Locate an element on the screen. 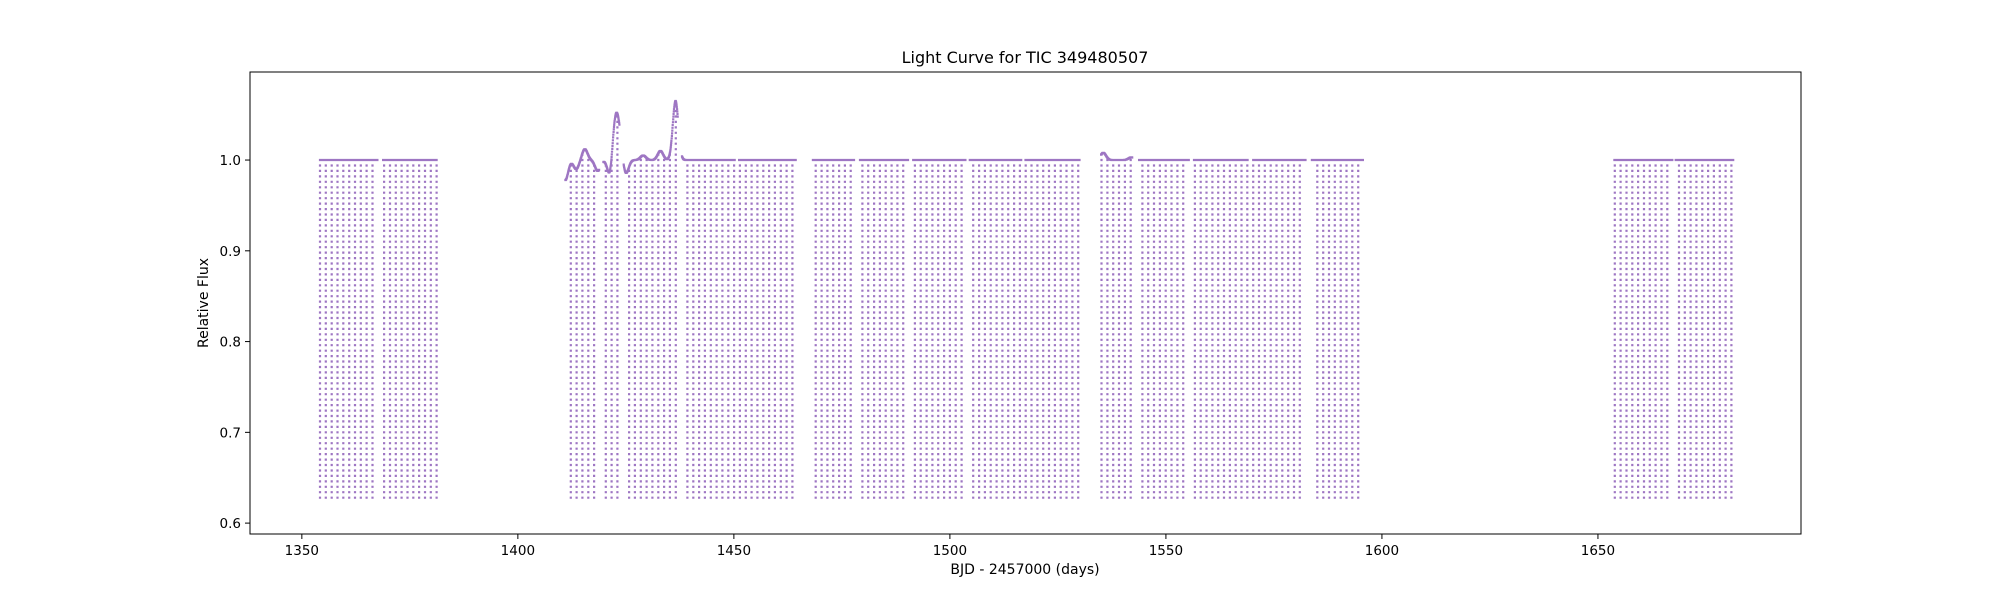 The height and width of the screenshot is (605, 2000). x-axis-ticks: 1350 1400 1450 1500 1550 1600 1650 is located at coordinates (950, 546).